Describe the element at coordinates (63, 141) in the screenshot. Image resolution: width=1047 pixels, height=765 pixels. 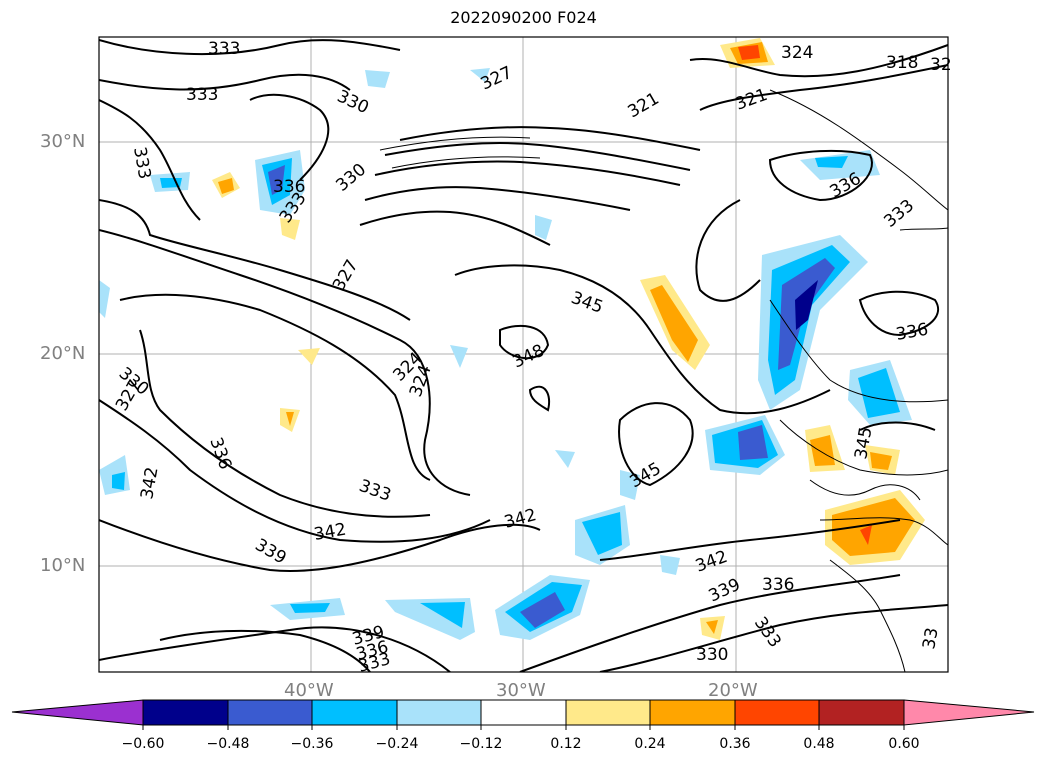
I see `lat-label: 30°N` at that location.